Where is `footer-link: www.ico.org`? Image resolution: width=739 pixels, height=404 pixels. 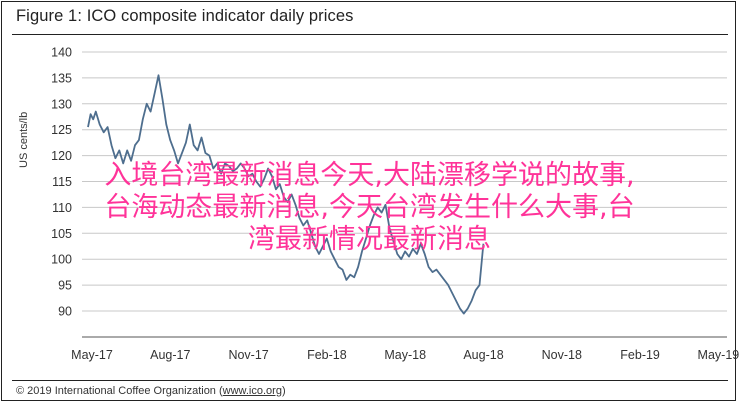 footer-link: www.ico.org is located at coordinates (252, 391).